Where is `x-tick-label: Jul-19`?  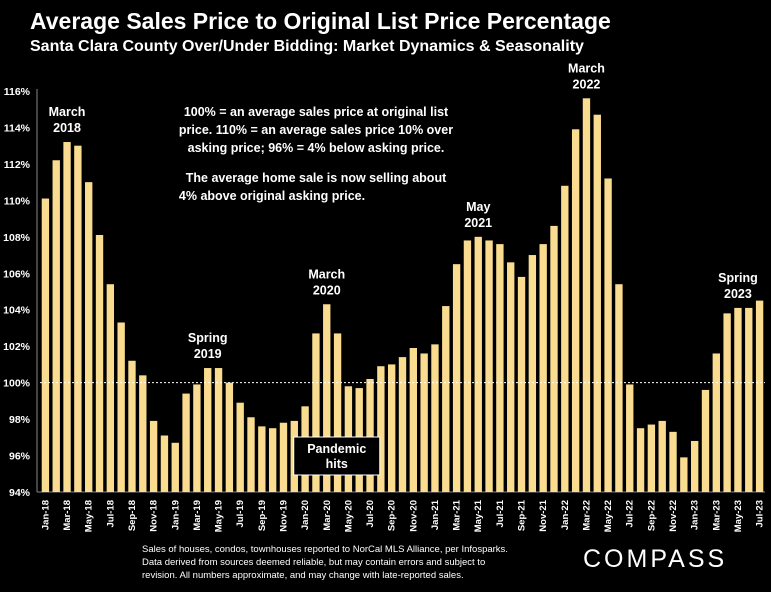 x-tick-label: Jul-19 is located at coordinates (240, 513).